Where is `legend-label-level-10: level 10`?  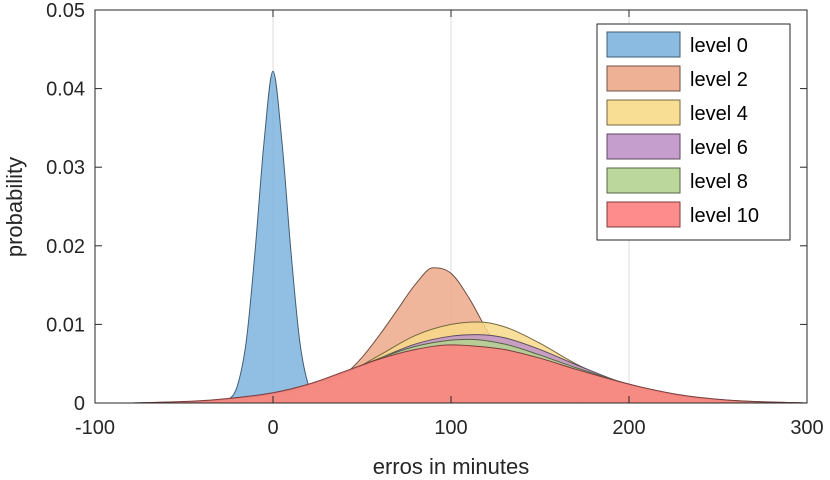 legend-label-level-10: level 10 is located at coordinates (724, 216).